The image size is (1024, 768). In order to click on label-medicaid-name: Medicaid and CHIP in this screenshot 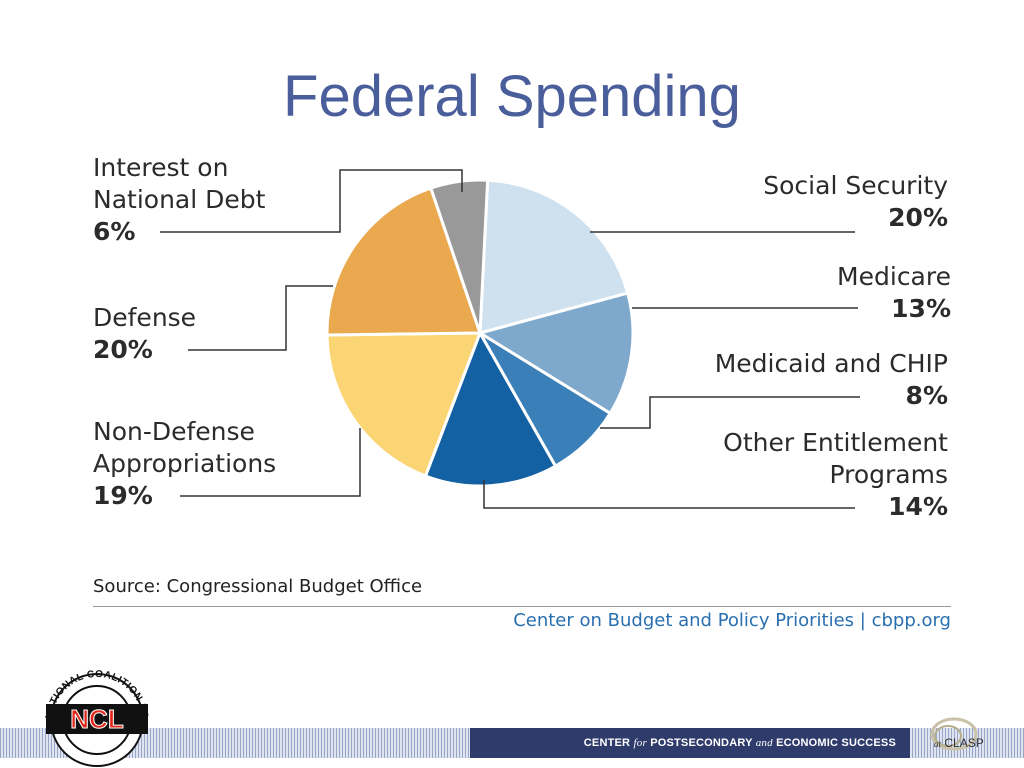, I will do `click(831, 363)`.